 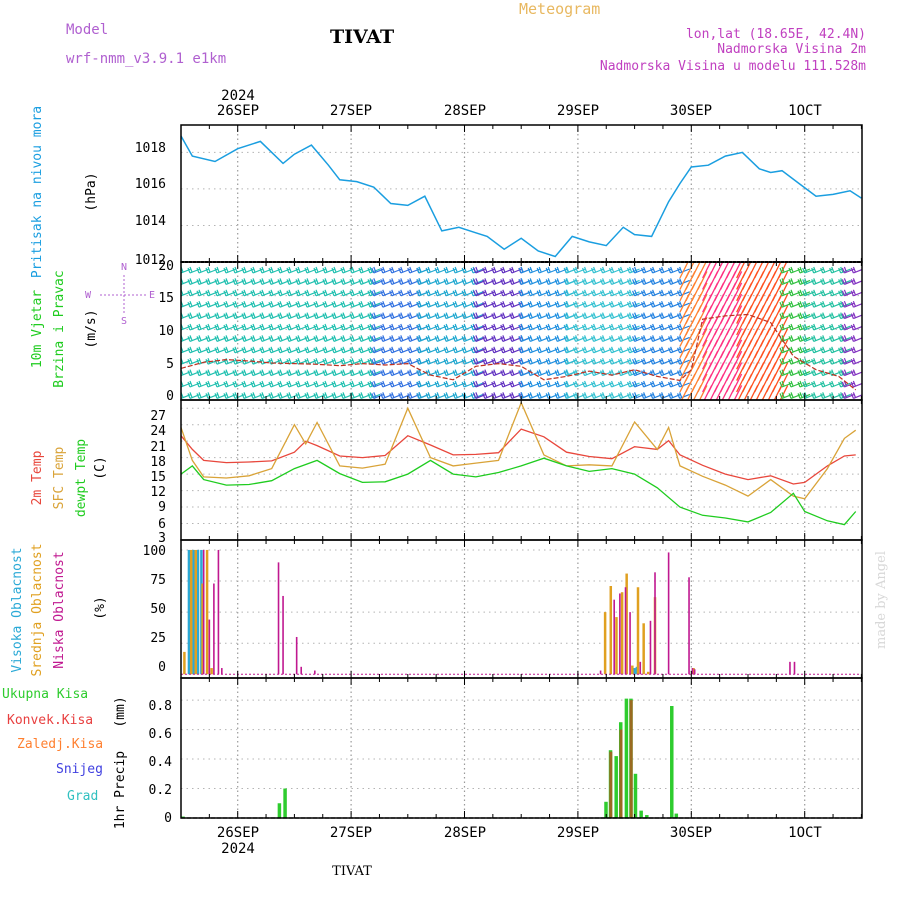 I want to click on footer-station: TIVAT, so click(x=352, y=871).